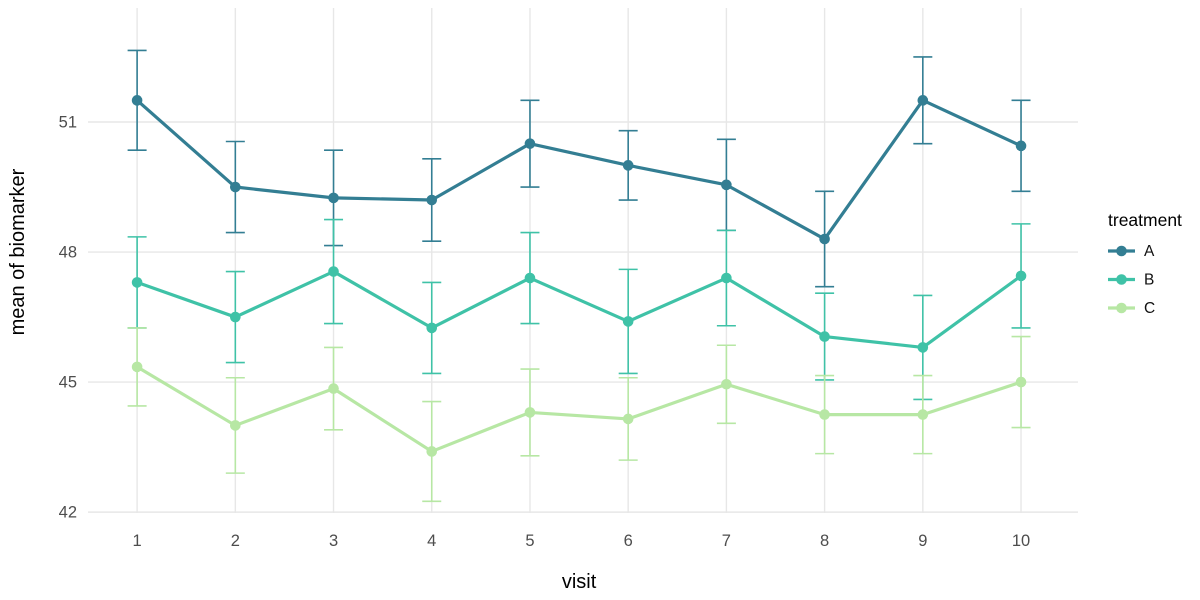 This screenshot has height=600, width=1200. I want to click on x-axis-tick-labels: 1 2 3 4 5 6 7 8 9 10, so click(582, 541).